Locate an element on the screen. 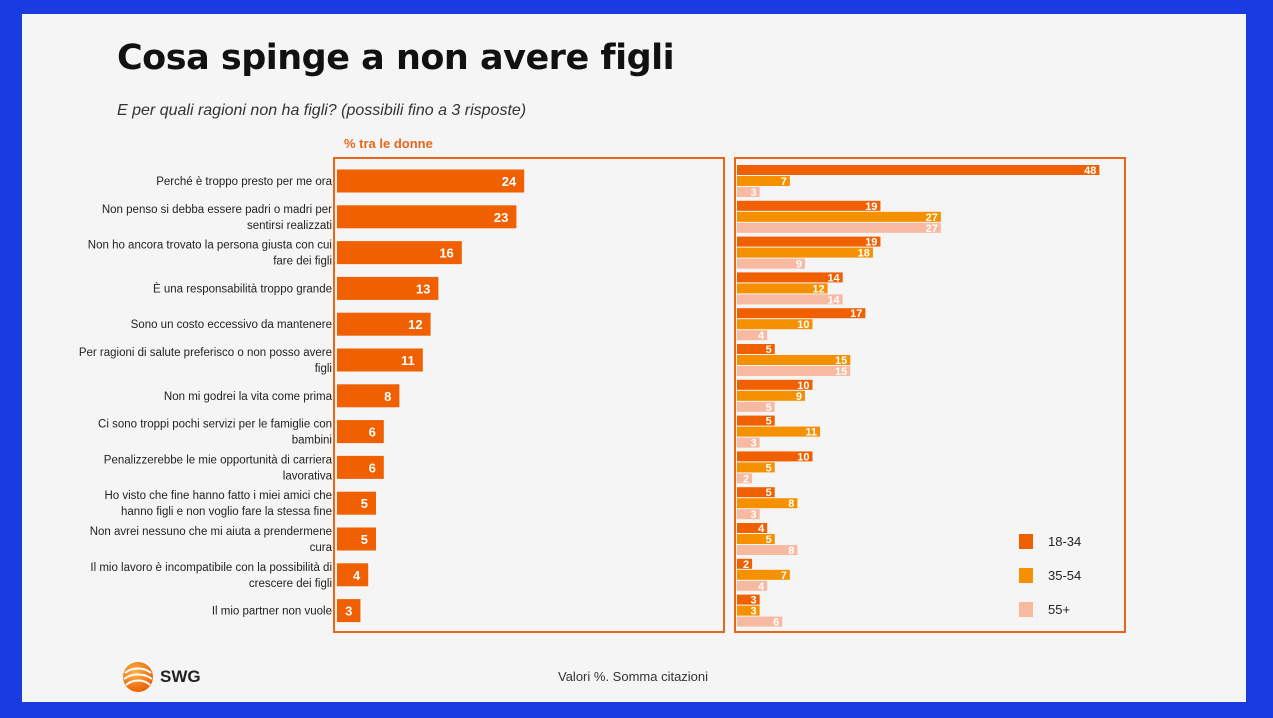 The height and width of the screenshot is (718, 1273). total-bar-value: 13 is located at coordinates (423, 288).